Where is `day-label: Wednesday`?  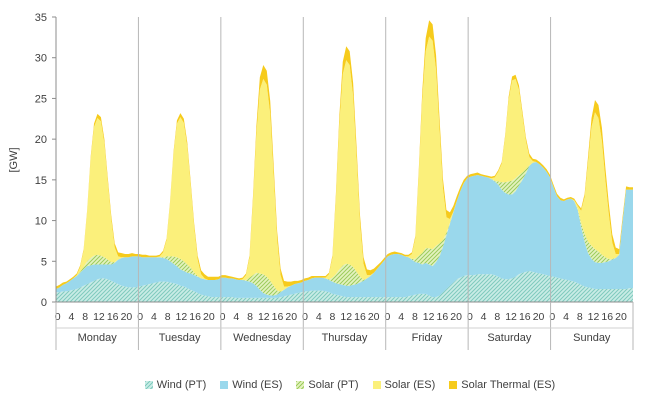 day-label: Wednesday is located at coordinates (262, 338).